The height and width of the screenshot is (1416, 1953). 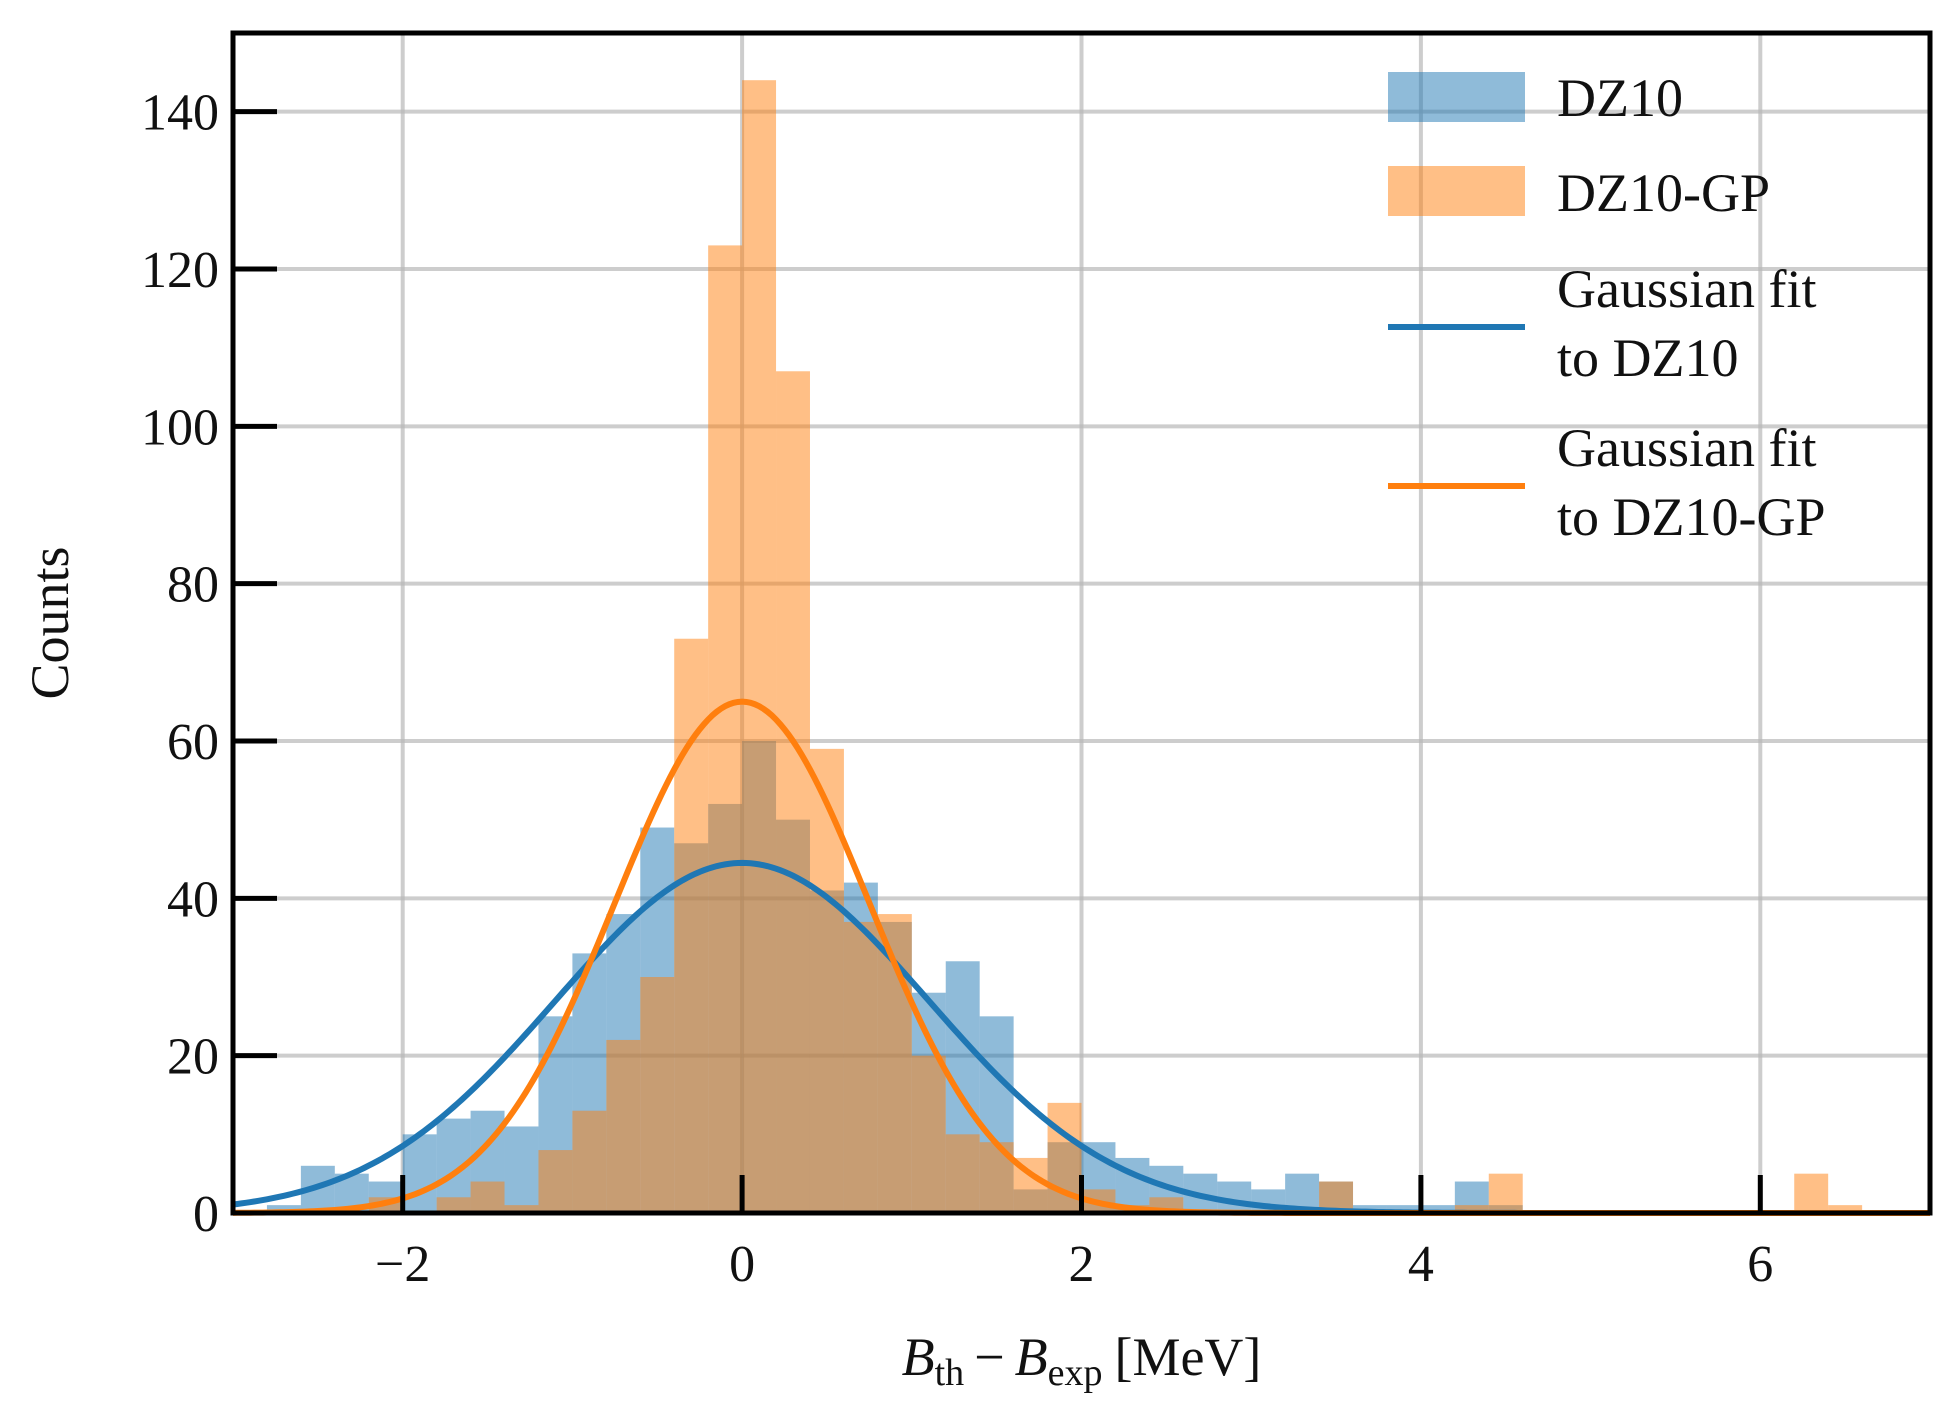 I want to click on y-tick-labels: 0 20 40 60 80 100 120 140, so click(x=180, y=664).